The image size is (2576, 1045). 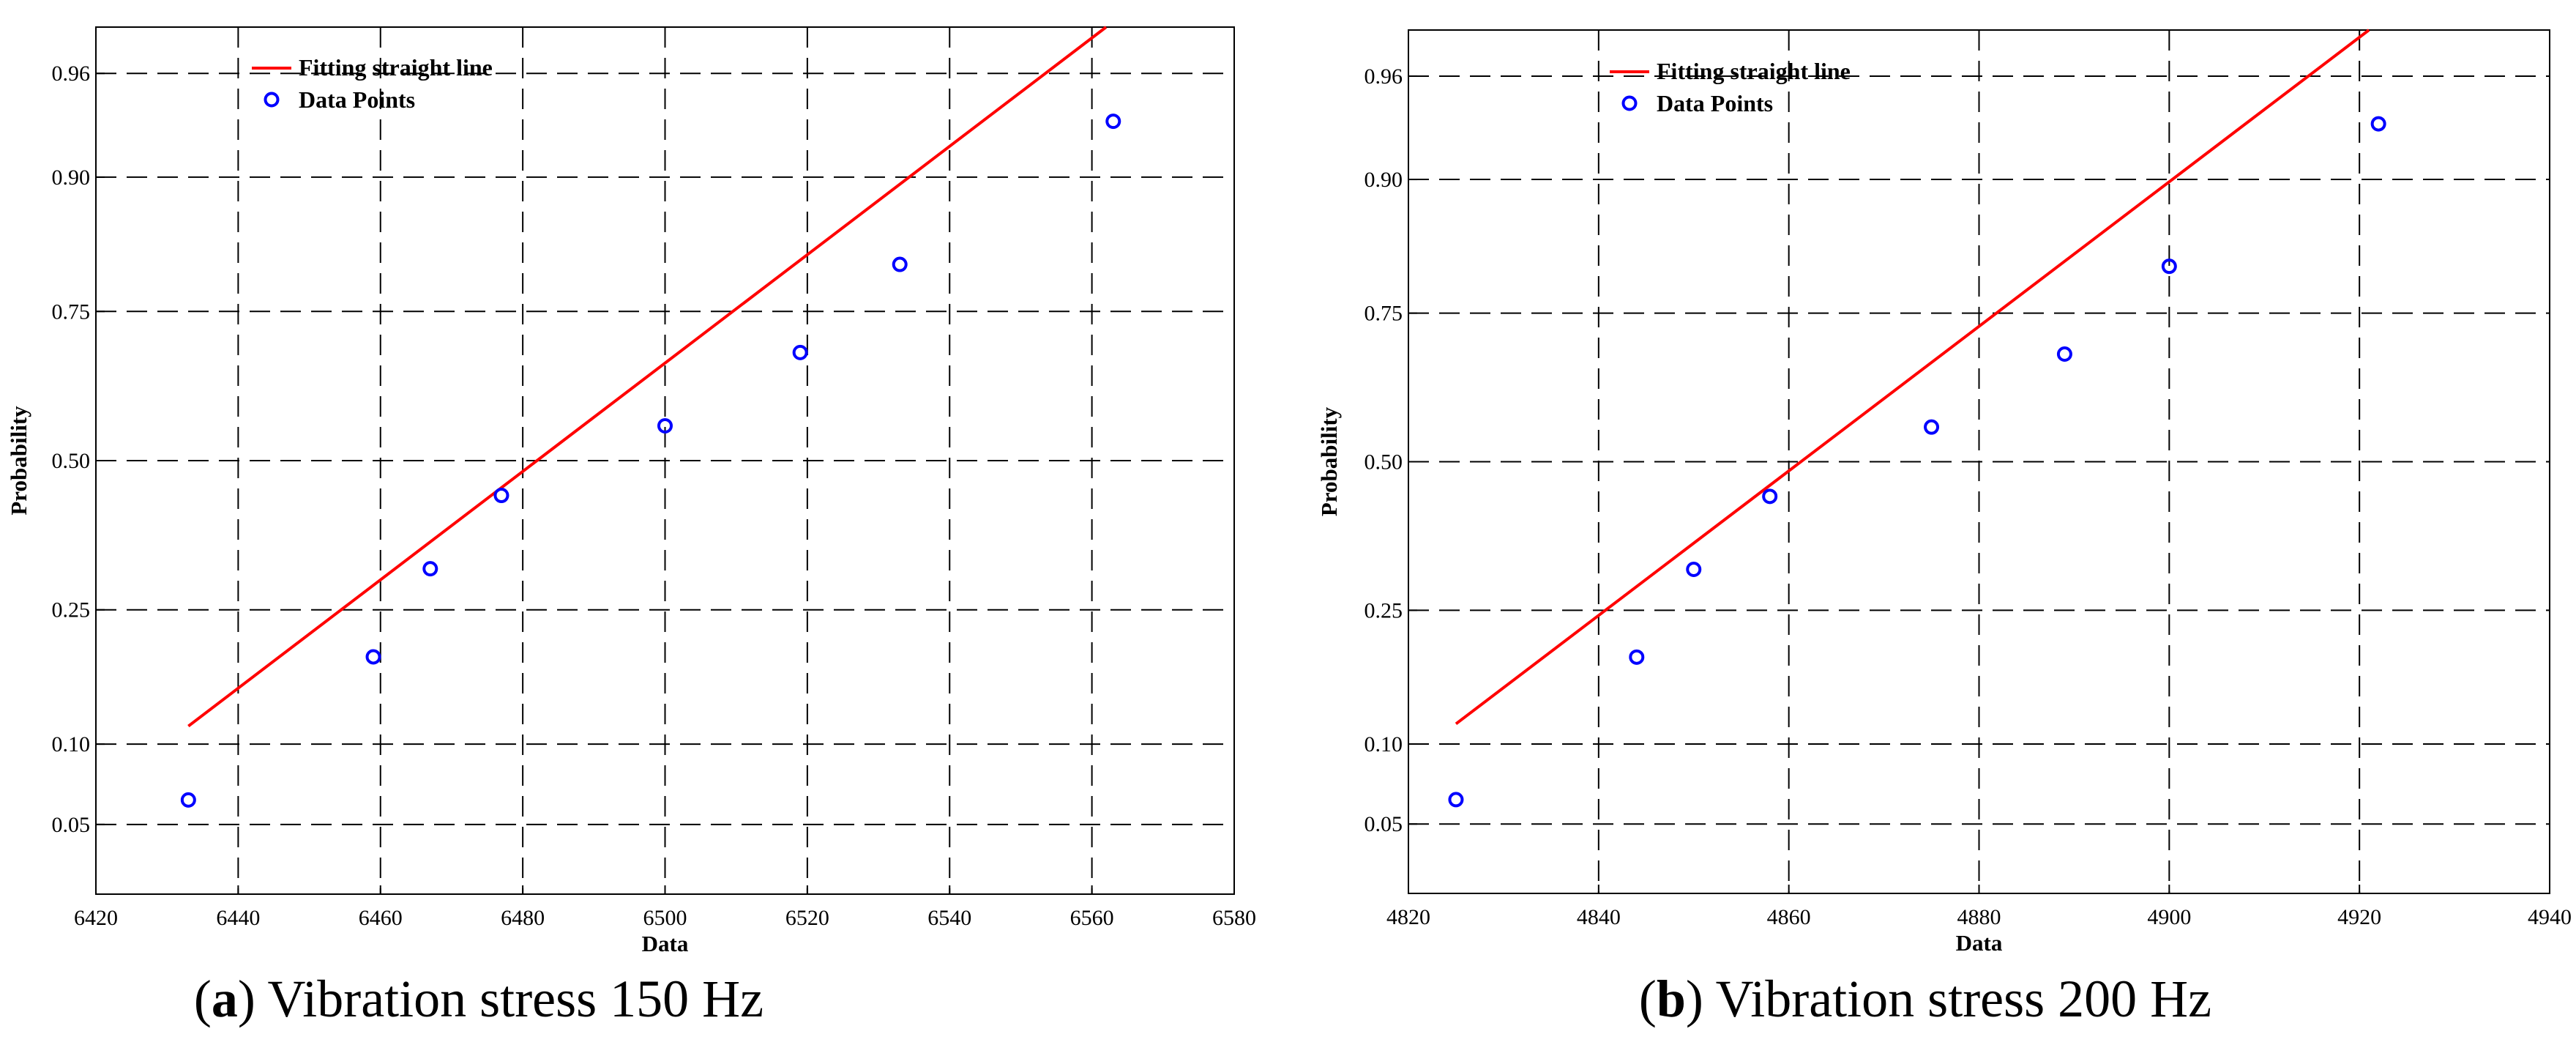 What do you see at coordinates (949, 918) in the screenshot?
I see `x-tick-label: 6540` at bounding box center [949, 918].